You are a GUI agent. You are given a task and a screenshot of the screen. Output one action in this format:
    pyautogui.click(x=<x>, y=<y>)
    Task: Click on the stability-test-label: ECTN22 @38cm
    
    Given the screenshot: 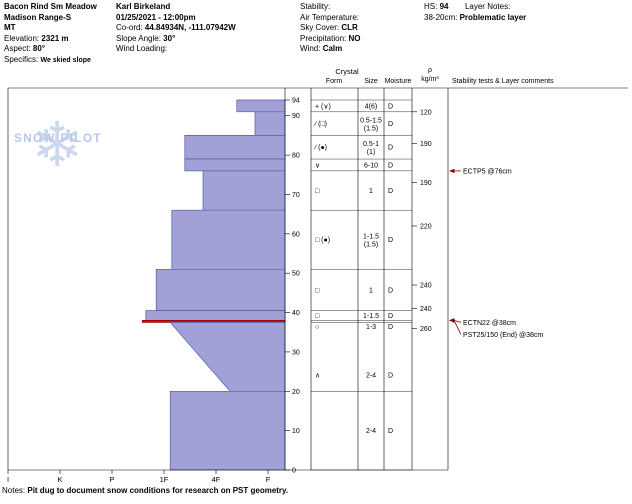 What is the action you would take?
    pyautogui.click(x=489, y=323)
    